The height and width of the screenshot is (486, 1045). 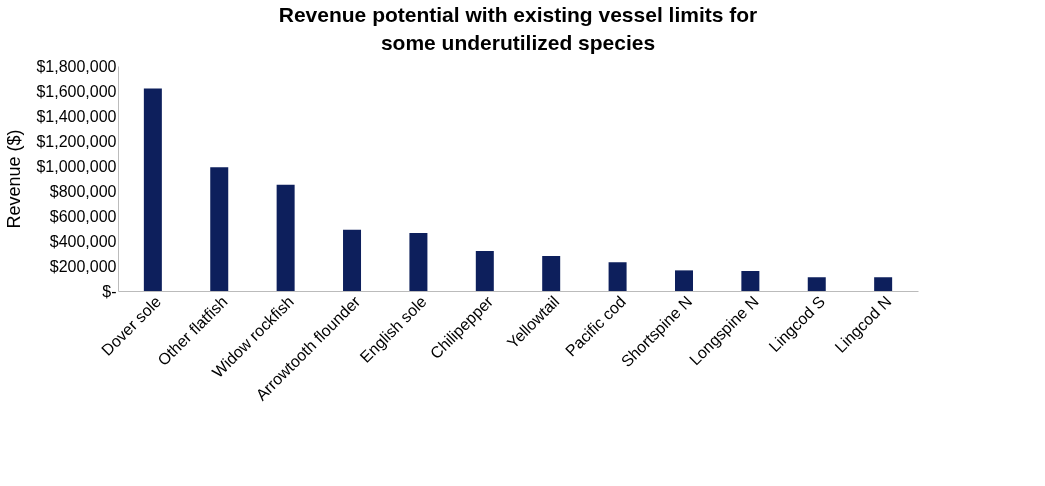 What do you see at coordinates (76, 91) in the screenshot?
I see `y-tick-label: $1,600,000` at bounding box center [76, 91].